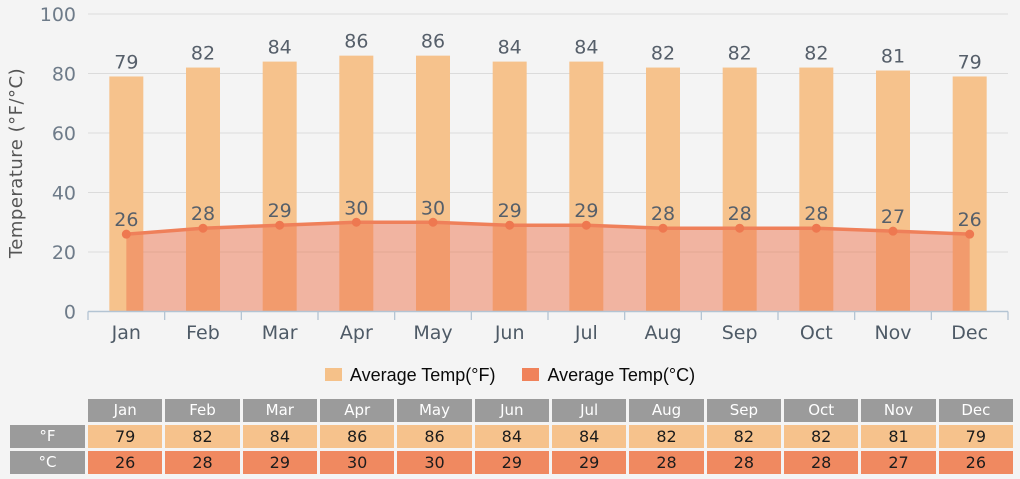 Image resolution: width=1020 pixels, height=479 pixels. I want to click on line-point-jul, so click(586, 225).